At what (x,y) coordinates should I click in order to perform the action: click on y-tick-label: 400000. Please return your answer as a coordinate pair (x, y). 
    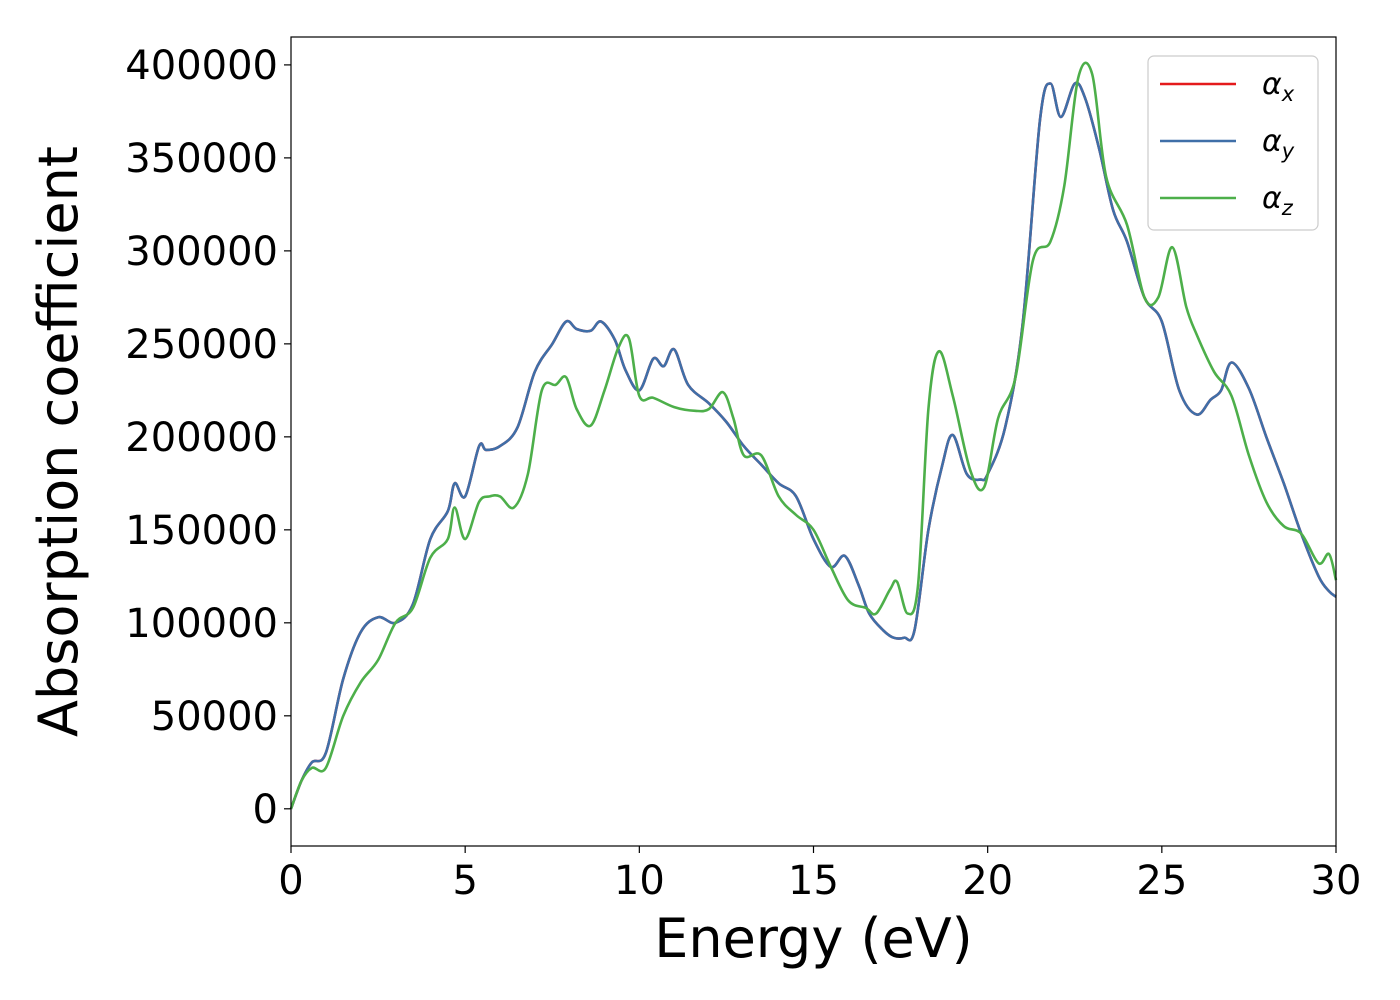
    Looking at the image, I should click on (201, 66).